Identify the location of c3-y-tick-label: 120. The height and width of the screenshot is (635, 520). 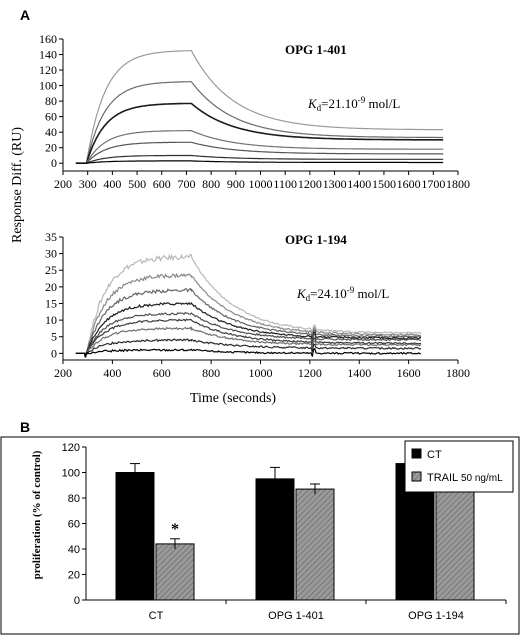
(71, 448).